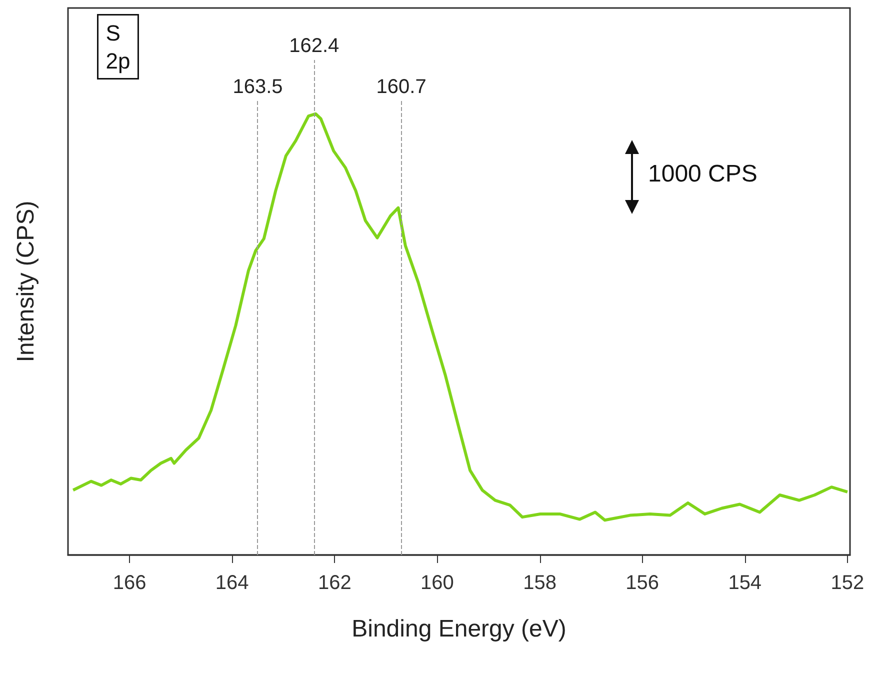  What do you see at coordinates (539, 583) in the screenshot?
I see `x-tick-label: 158` at bounding box center [539, 583].